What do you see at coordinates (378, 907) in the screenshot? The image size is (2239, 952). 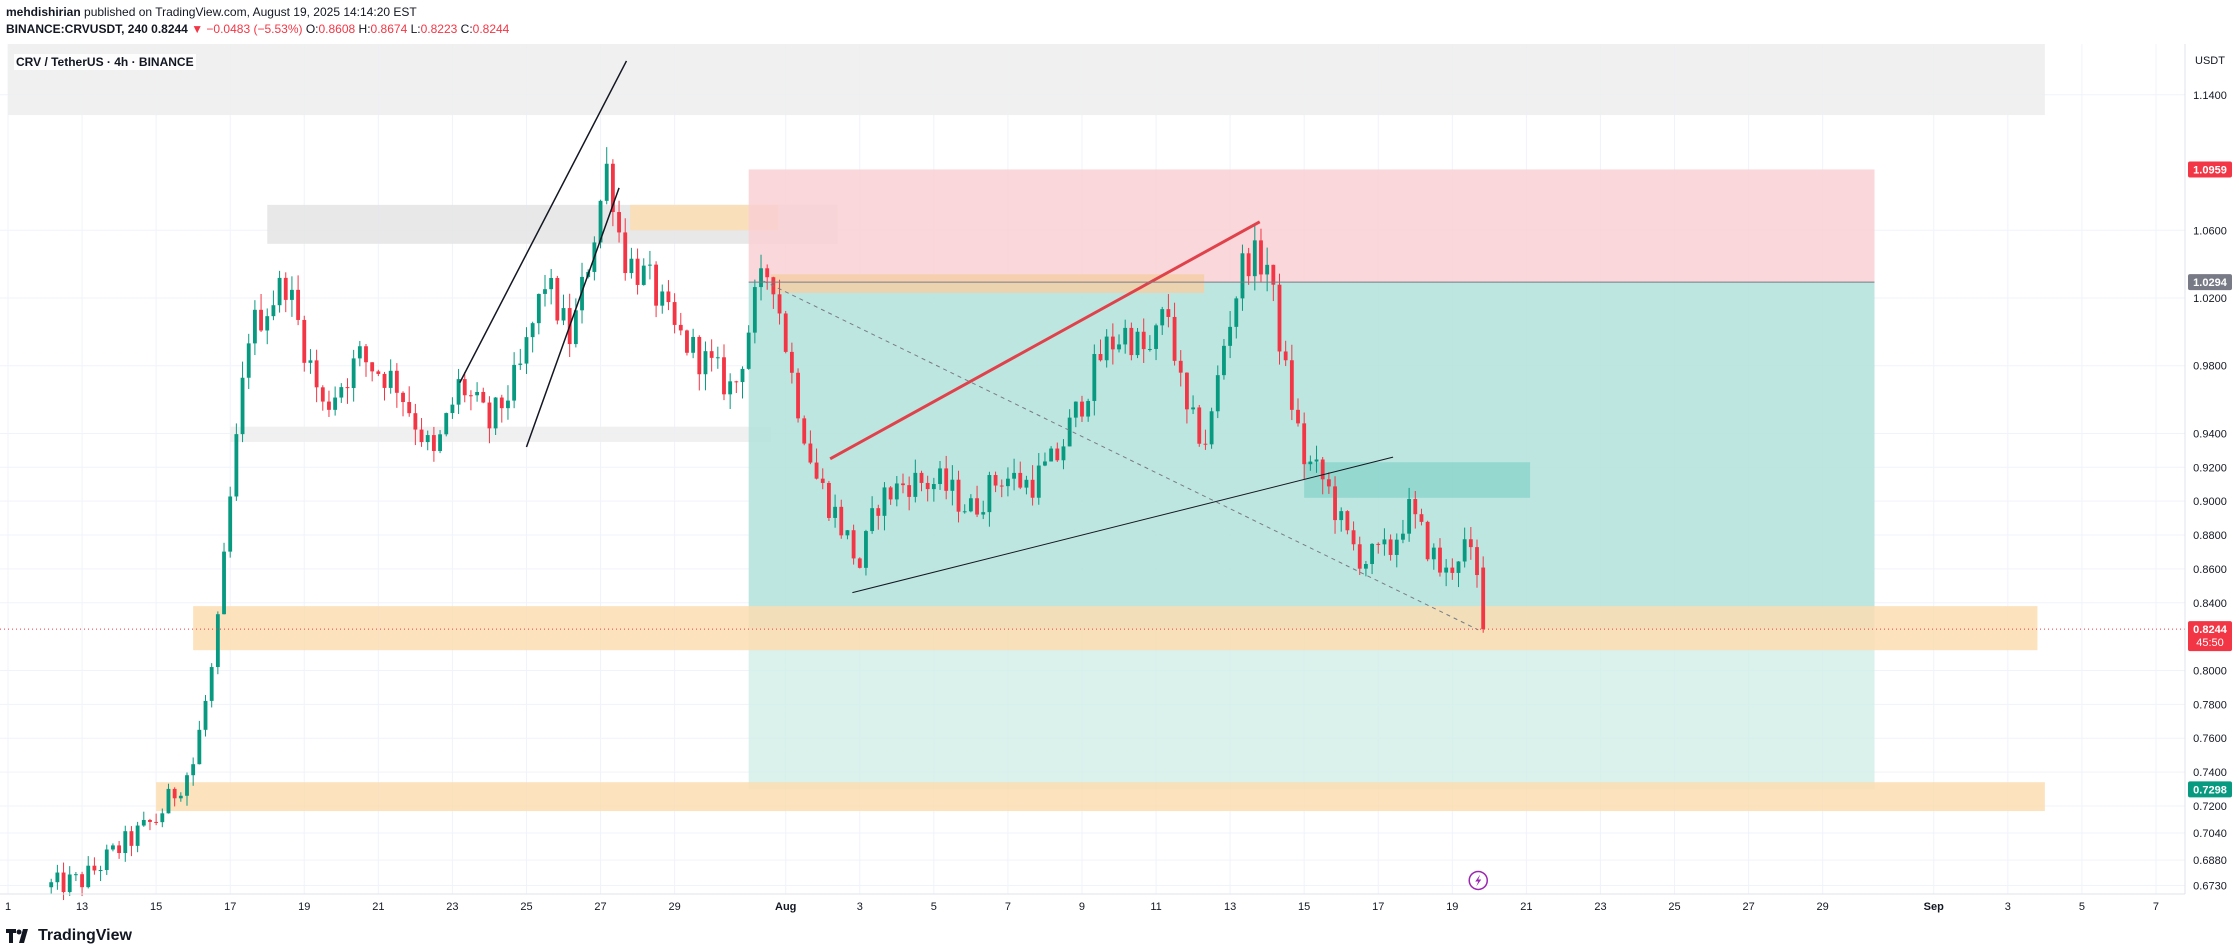 I see `x-tick-label: 21` at bounding box center [378, 907].